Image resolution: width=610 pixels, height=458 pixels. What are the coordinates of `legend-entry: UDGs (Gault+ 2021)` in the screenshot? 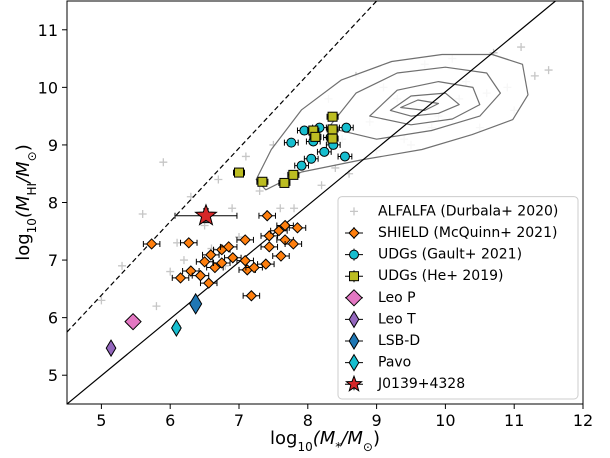 It's located at (433, 255).